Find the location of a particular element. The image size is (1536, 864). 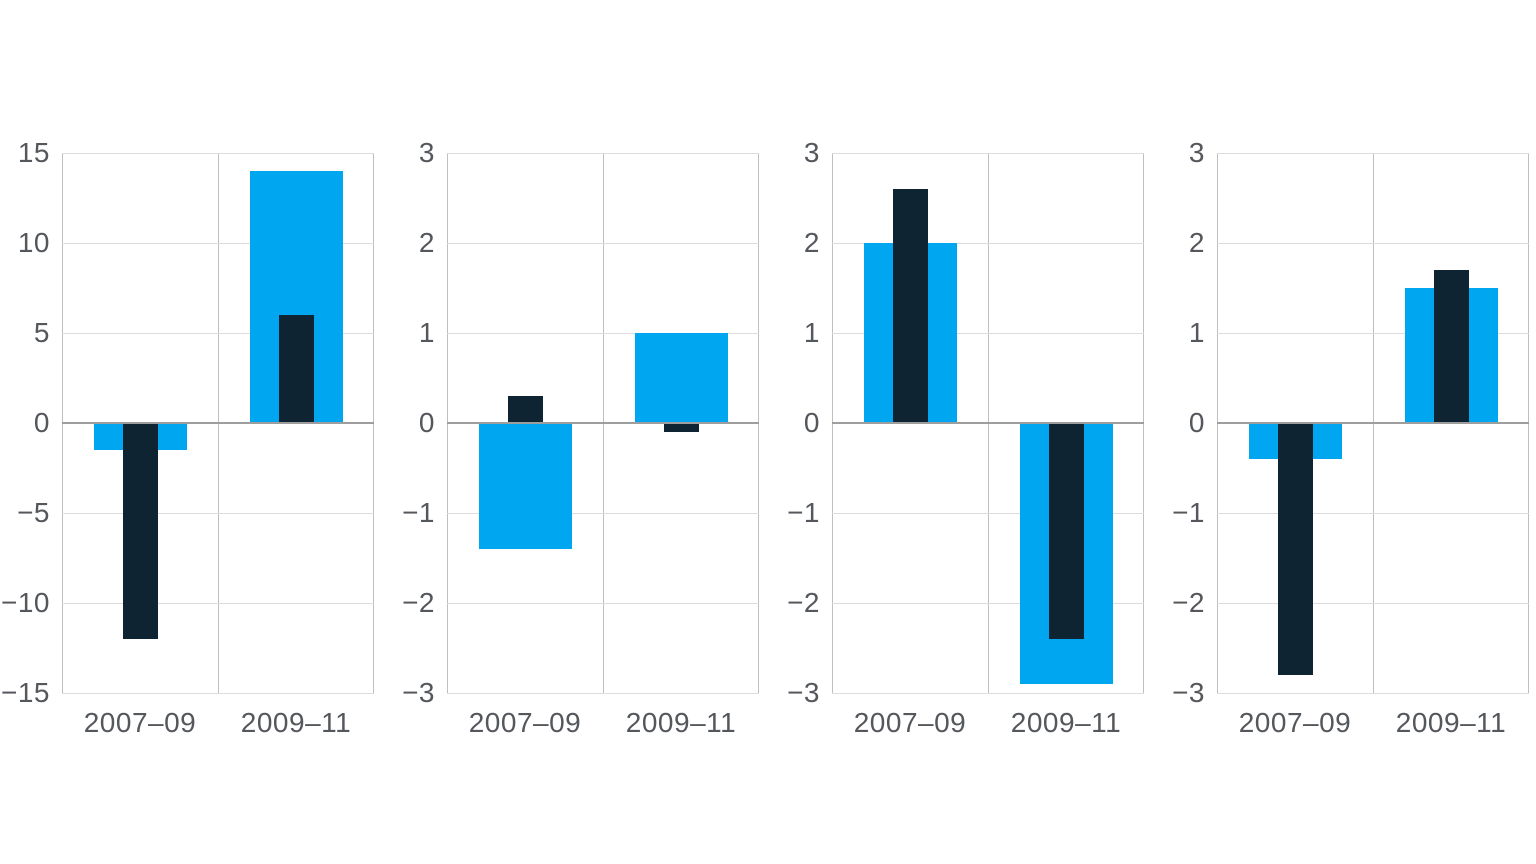

y-tick-label: 5 is located at coordinates (41, 332).